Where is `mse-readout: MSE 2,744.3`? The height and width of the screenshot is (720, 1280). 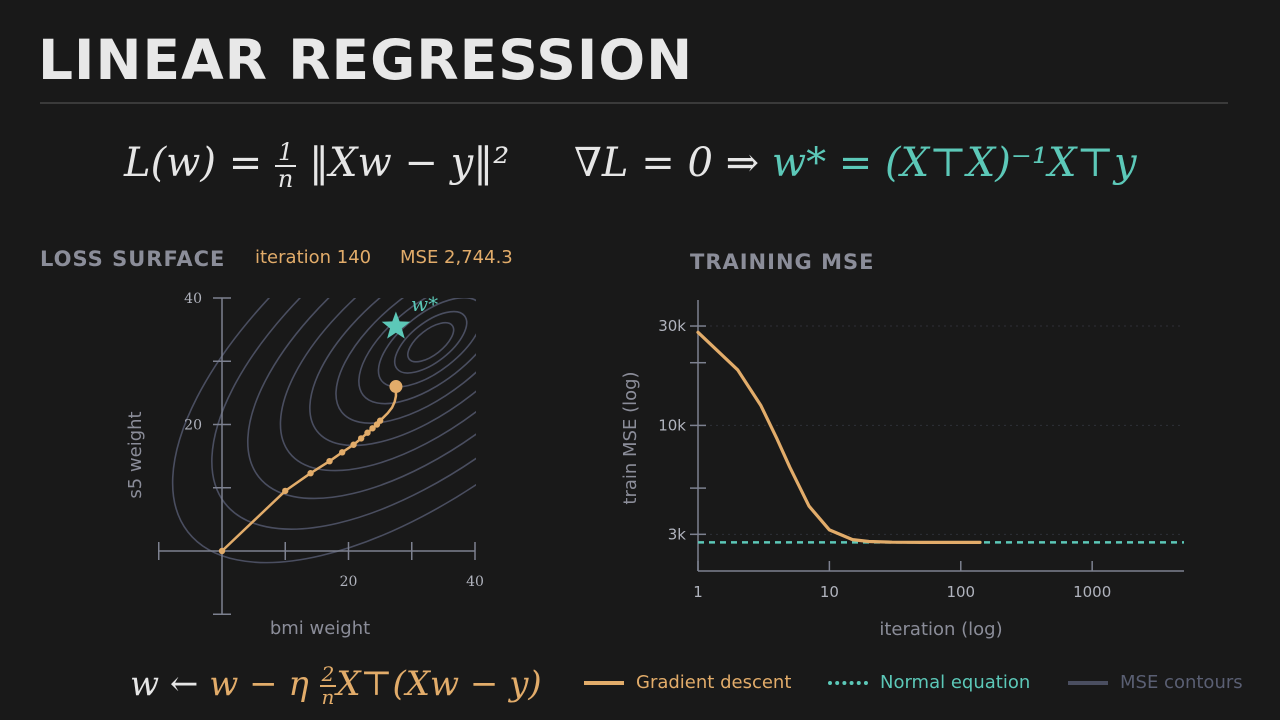 mse-readout: MSE 2,744.3 is located at coordinates (456, 257).